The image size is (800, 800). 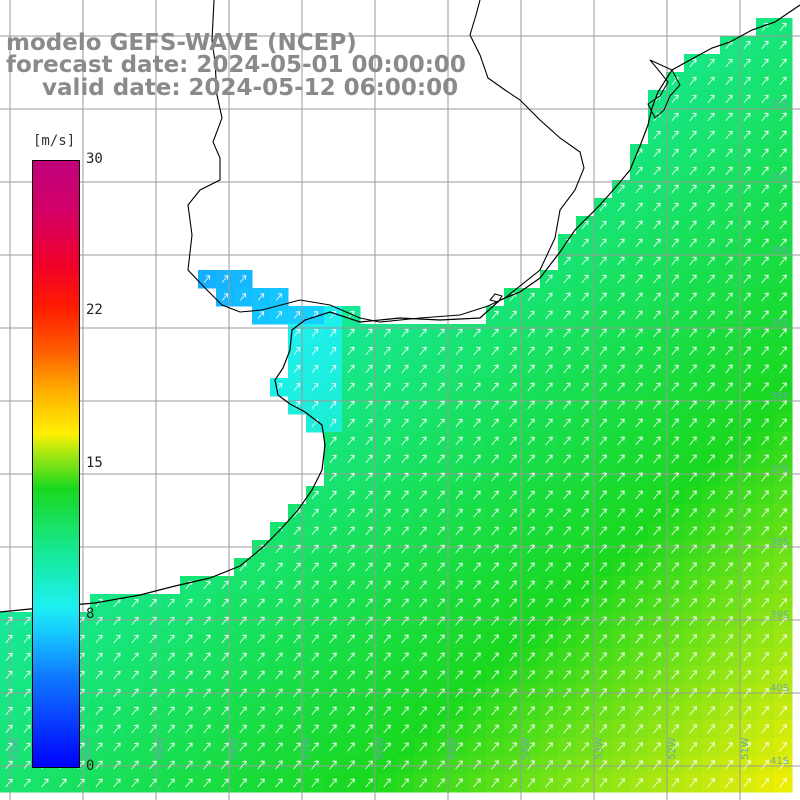 What do you see at coordinates (526, 748) in the screenshot?
I see `longitude-label: 54W` at bounding box center [526, 748].